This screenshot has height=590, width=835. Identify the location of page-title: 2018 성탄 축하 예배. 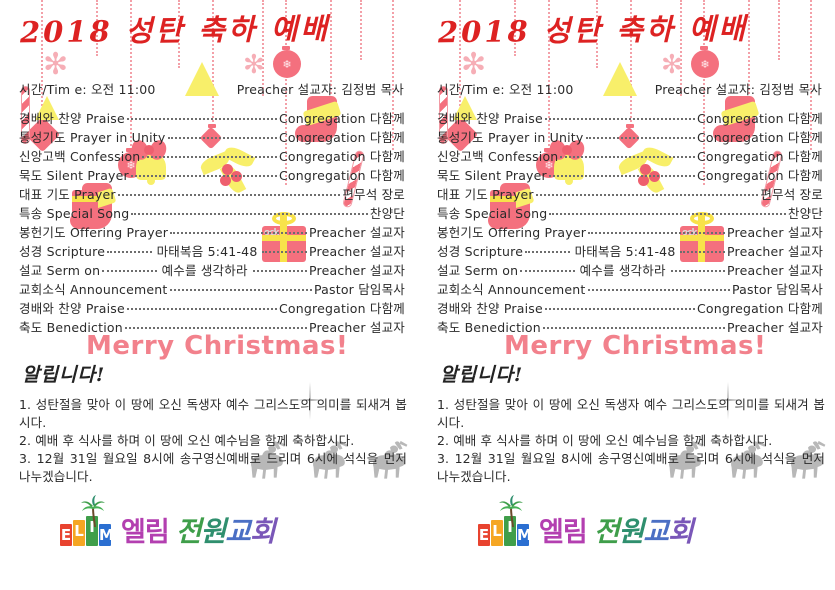
(593, 30).